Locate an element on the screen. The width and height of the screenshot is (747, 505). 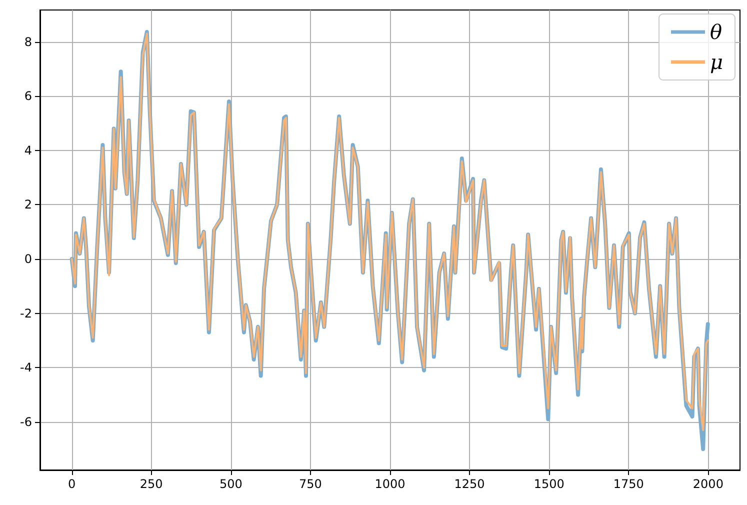
x-tick-label: 1000 is located at coordinates (390, 484).